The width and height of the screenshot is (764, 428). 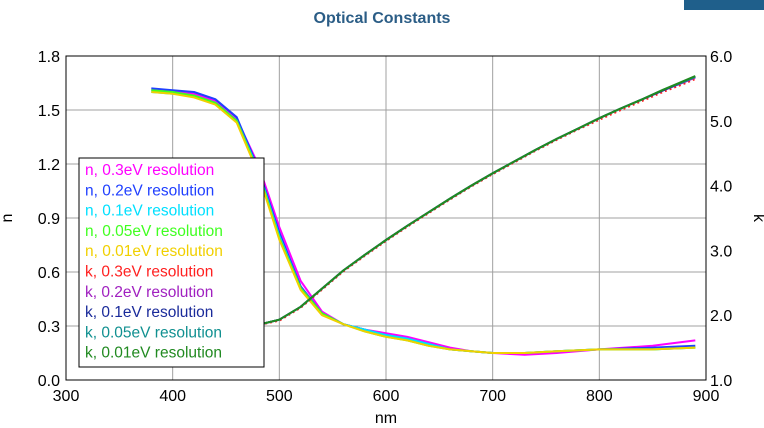 What do you see at coordinates (153, 332) in the screenshot?
I see `legend-entry-8: k, 0.05eV resolution` at bounding box center [153, 332].